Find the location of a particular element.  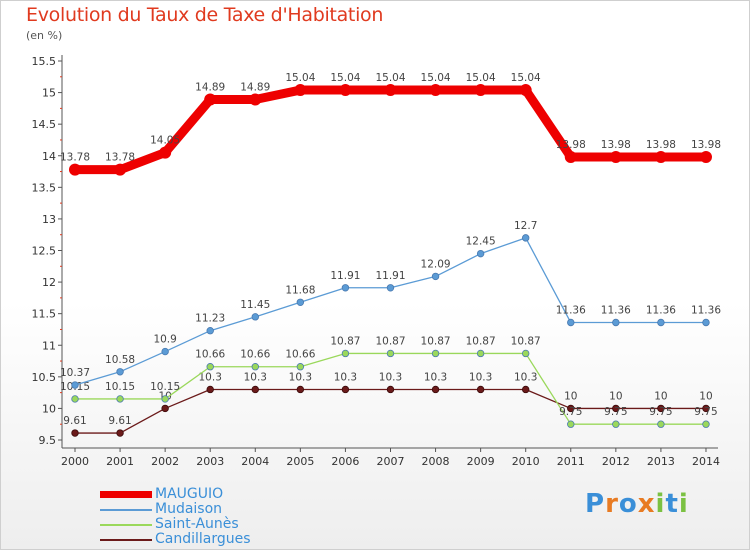

y-tick-label: 13.5 is located at coordinates (44, 187).